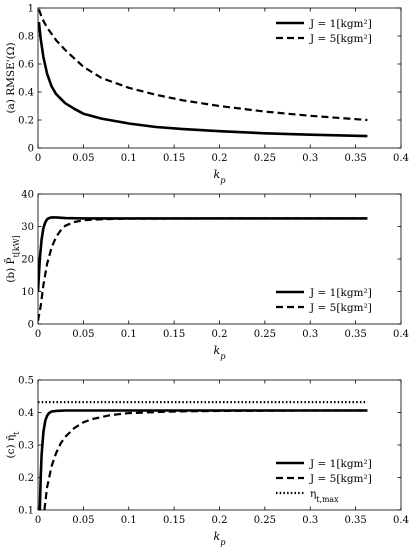 This screenshot has width=411, height=550. I want to click on y-axis-label: (c) η̄t, so click(13, 445).